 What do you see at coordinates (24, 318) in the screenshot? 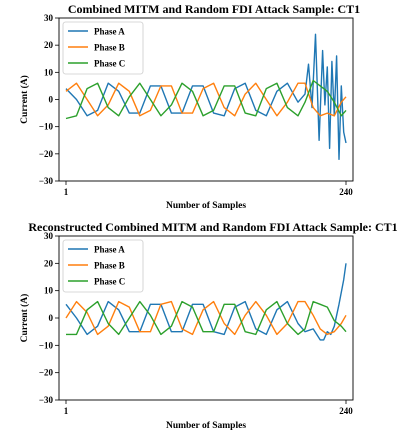
I see `y-axis-label-2: Current (A)` at bounding box center [24, 318].